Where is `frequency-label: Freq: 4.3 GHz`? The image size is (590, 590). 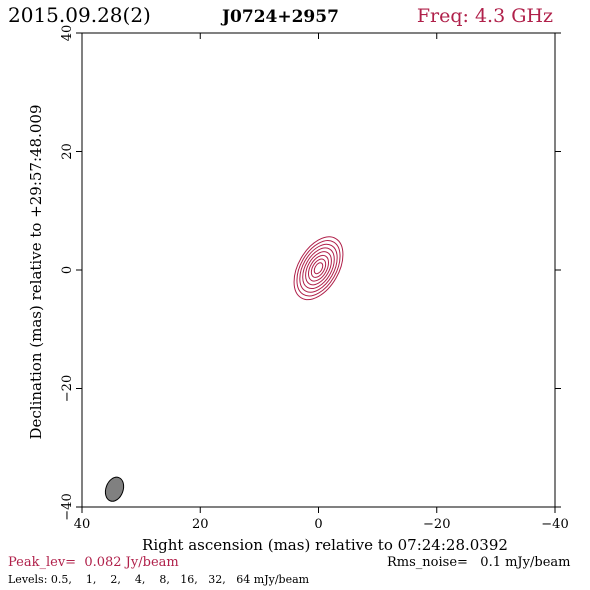
frequency-label: Freq: 4.3 GHz is located at coordinates (485, 16).